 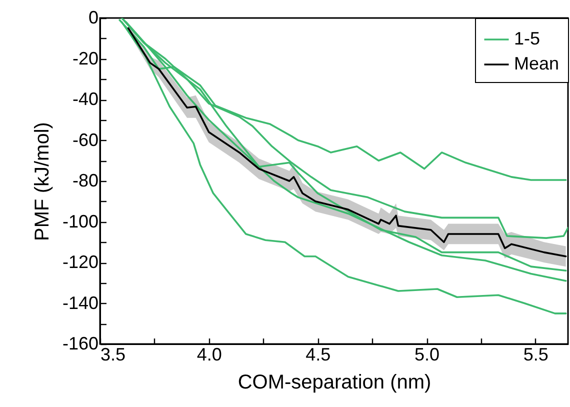 What do you see at coordinates (318, 354) in the screenshot?
I see `x-tick-label: 4.5` at bounding box center [318, 354].